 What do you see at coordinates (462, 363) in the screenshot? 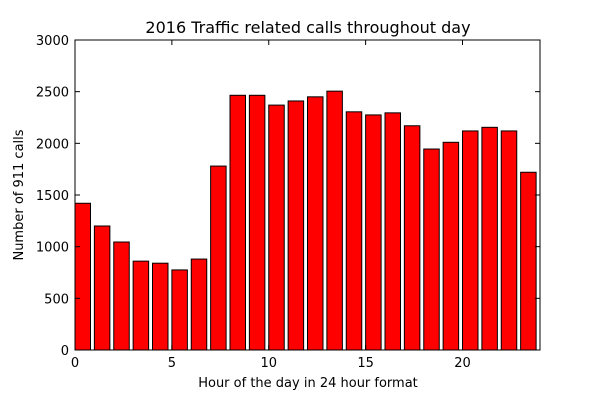
I see `x-tick-label-20: 20` at bounding box center [462, 363].